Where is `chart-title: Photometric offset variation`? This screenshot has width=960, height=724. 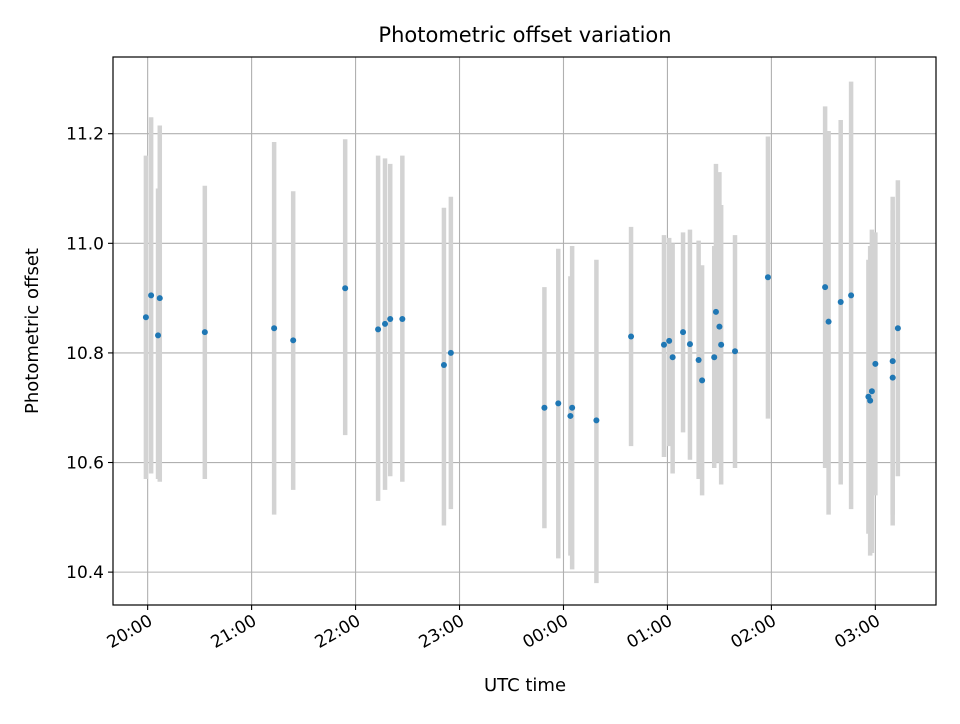 chart-title: Photometric offset variation is located at coordinates (524, 35).